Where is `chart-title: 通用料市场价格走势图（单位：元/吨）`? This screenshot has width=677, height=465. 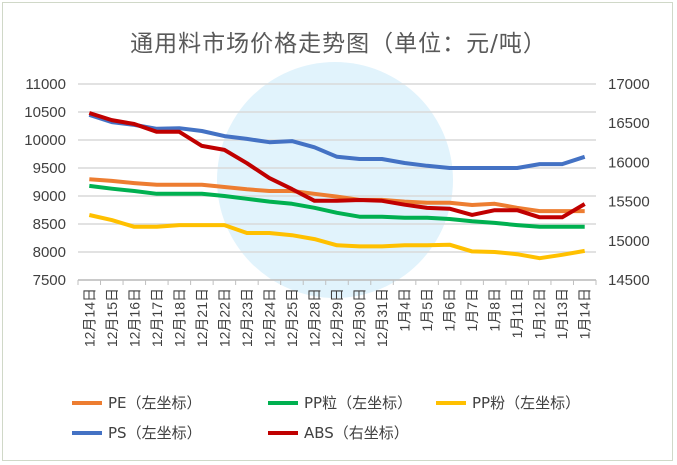 chart-title: 通用料市场价格走势图（单位：元/吨） is located at coordinates (338, 44).